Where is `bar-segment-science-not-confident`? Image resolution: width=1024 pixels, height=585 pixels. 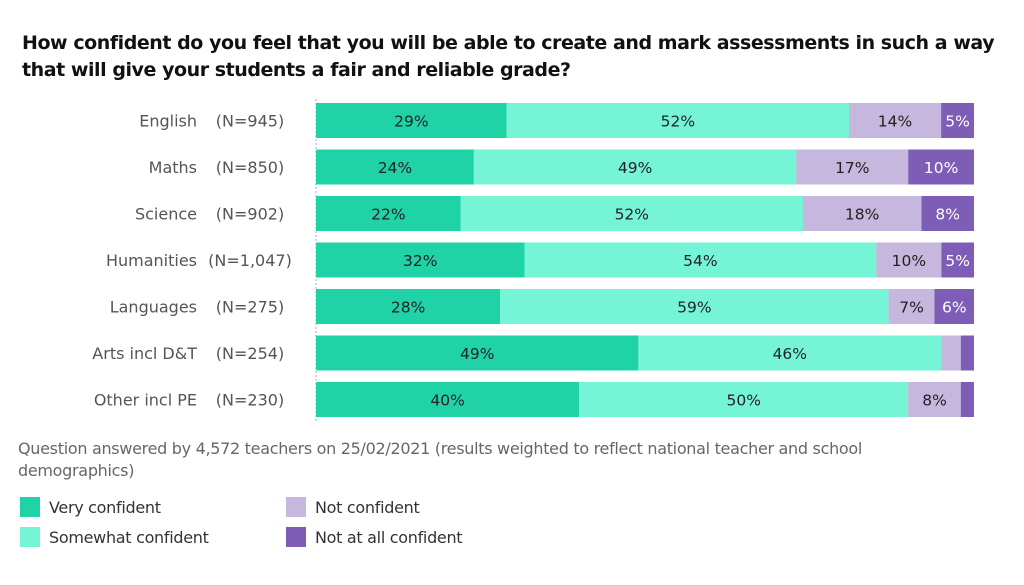 bar-segment-science-not-confident is located at coordinates (862, 213).